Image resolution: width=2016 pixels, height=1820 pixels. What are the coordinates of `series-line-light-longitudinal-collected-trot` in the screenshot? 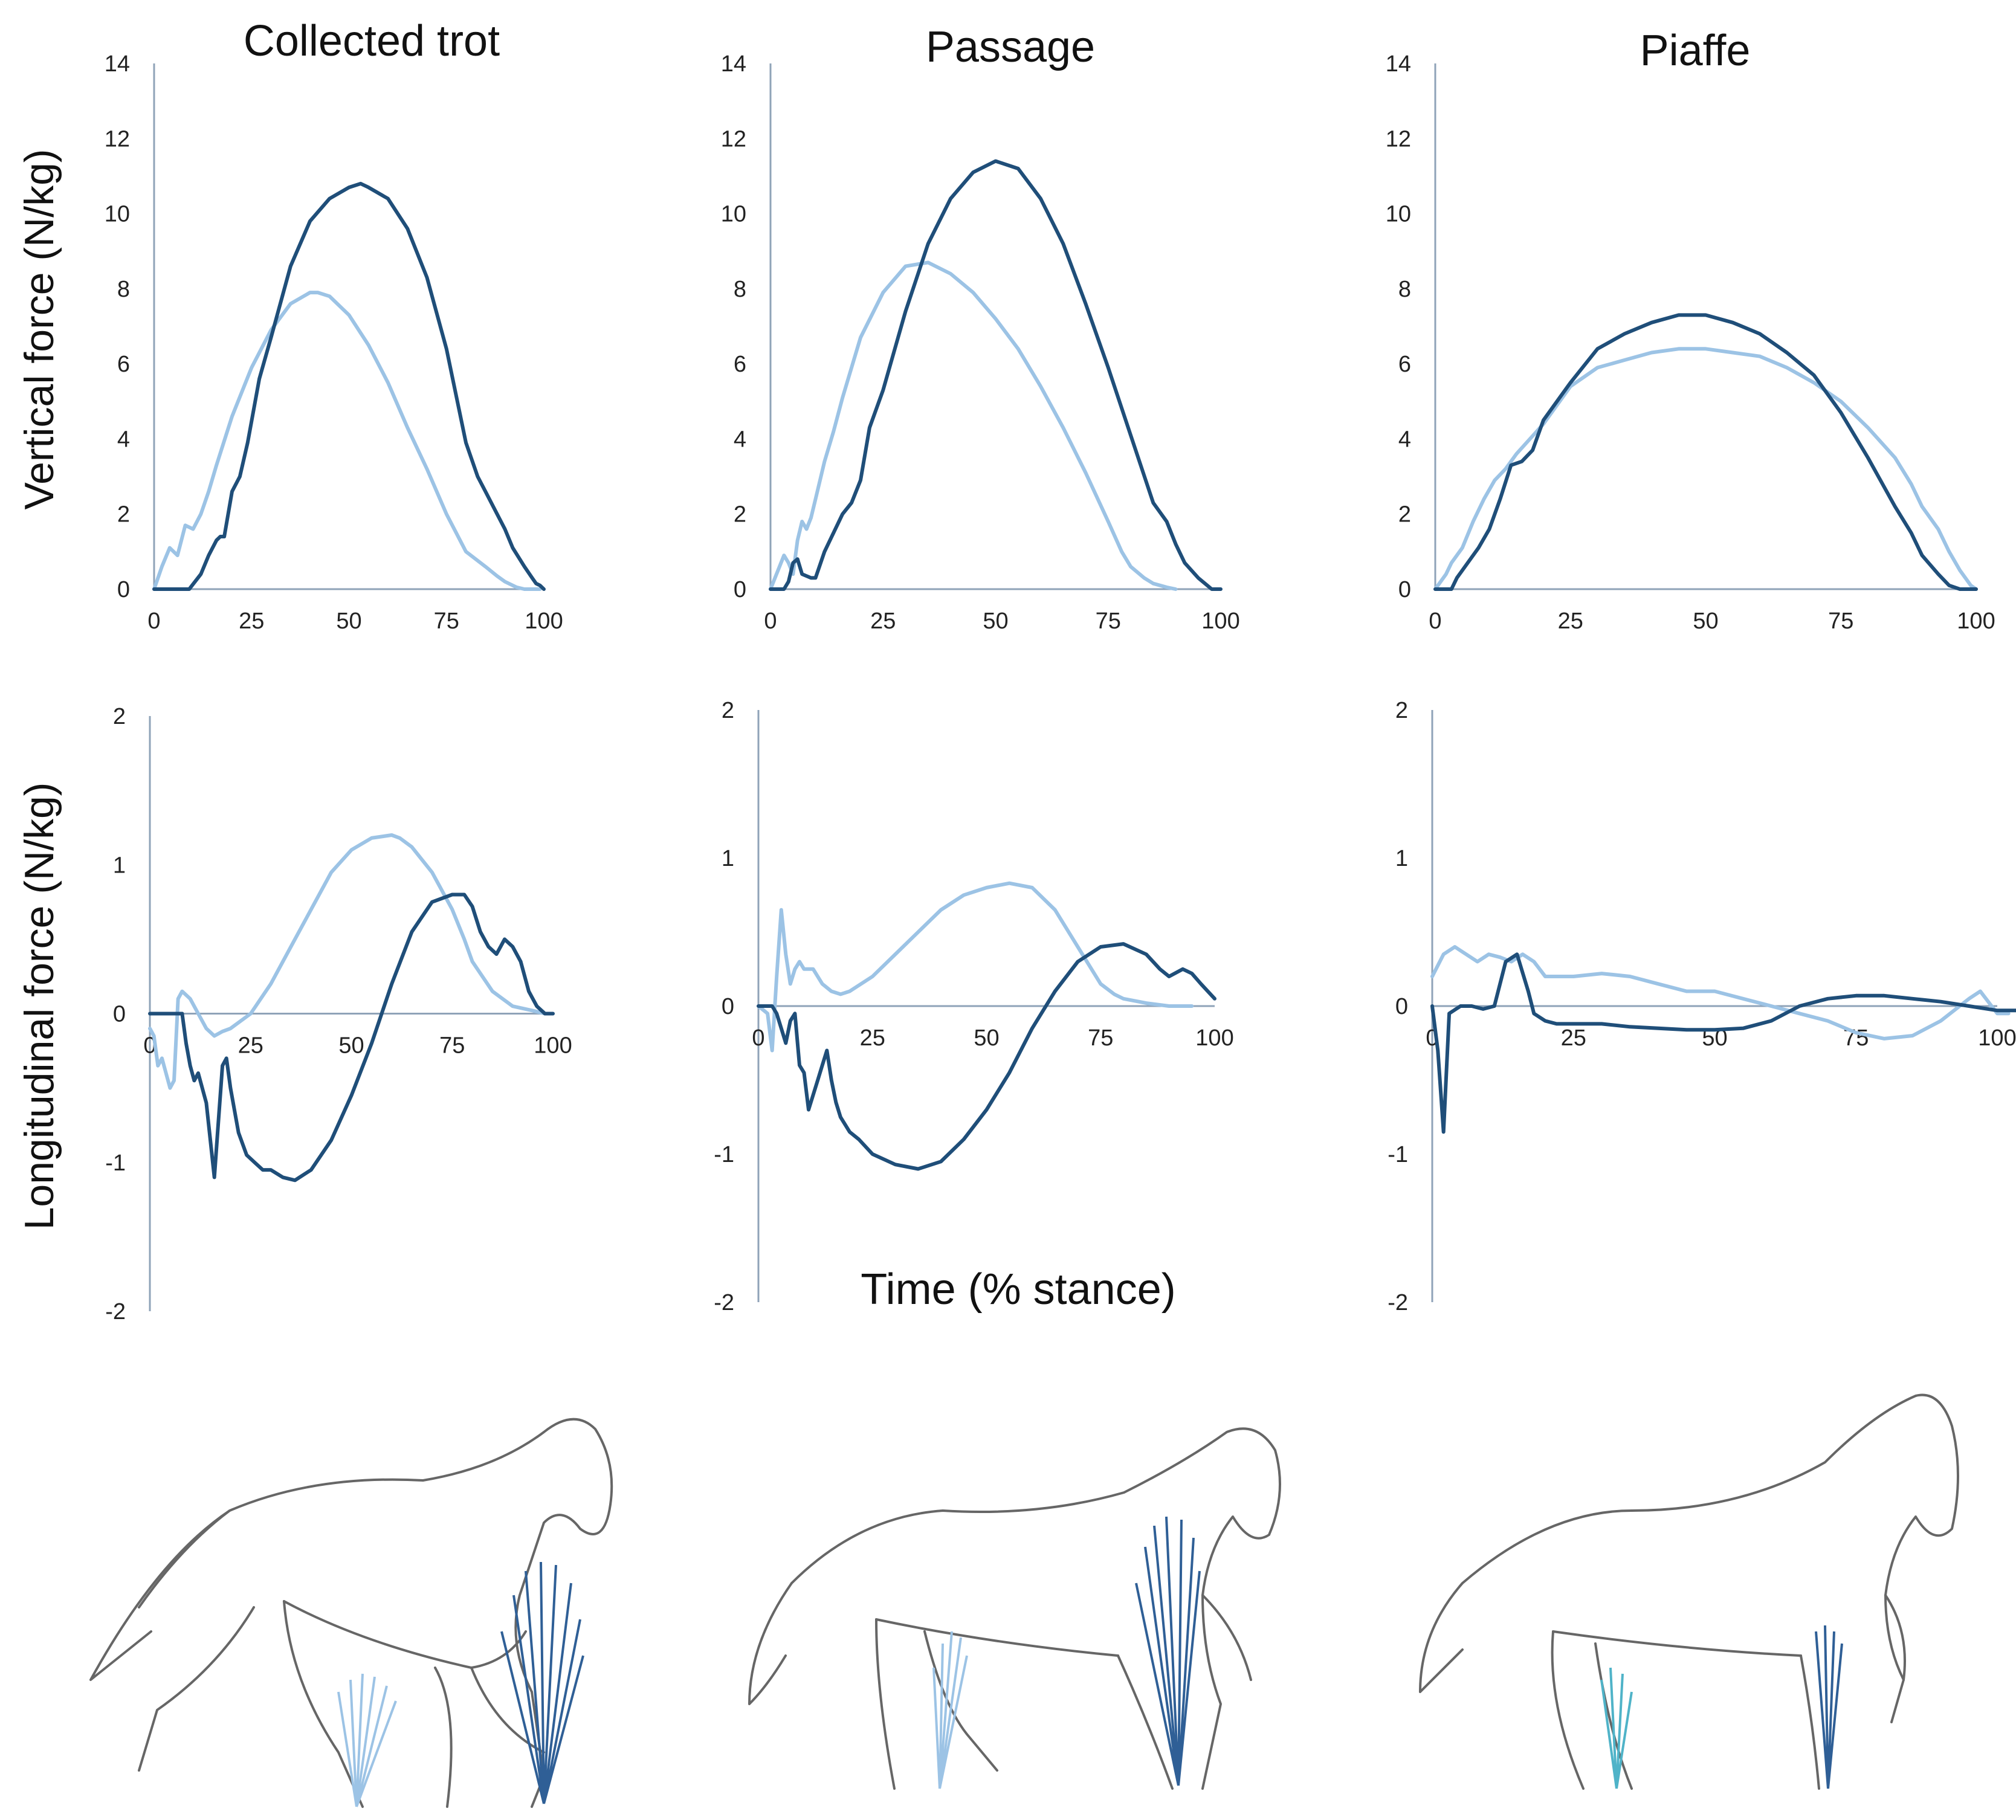 It's located at (351, 961).